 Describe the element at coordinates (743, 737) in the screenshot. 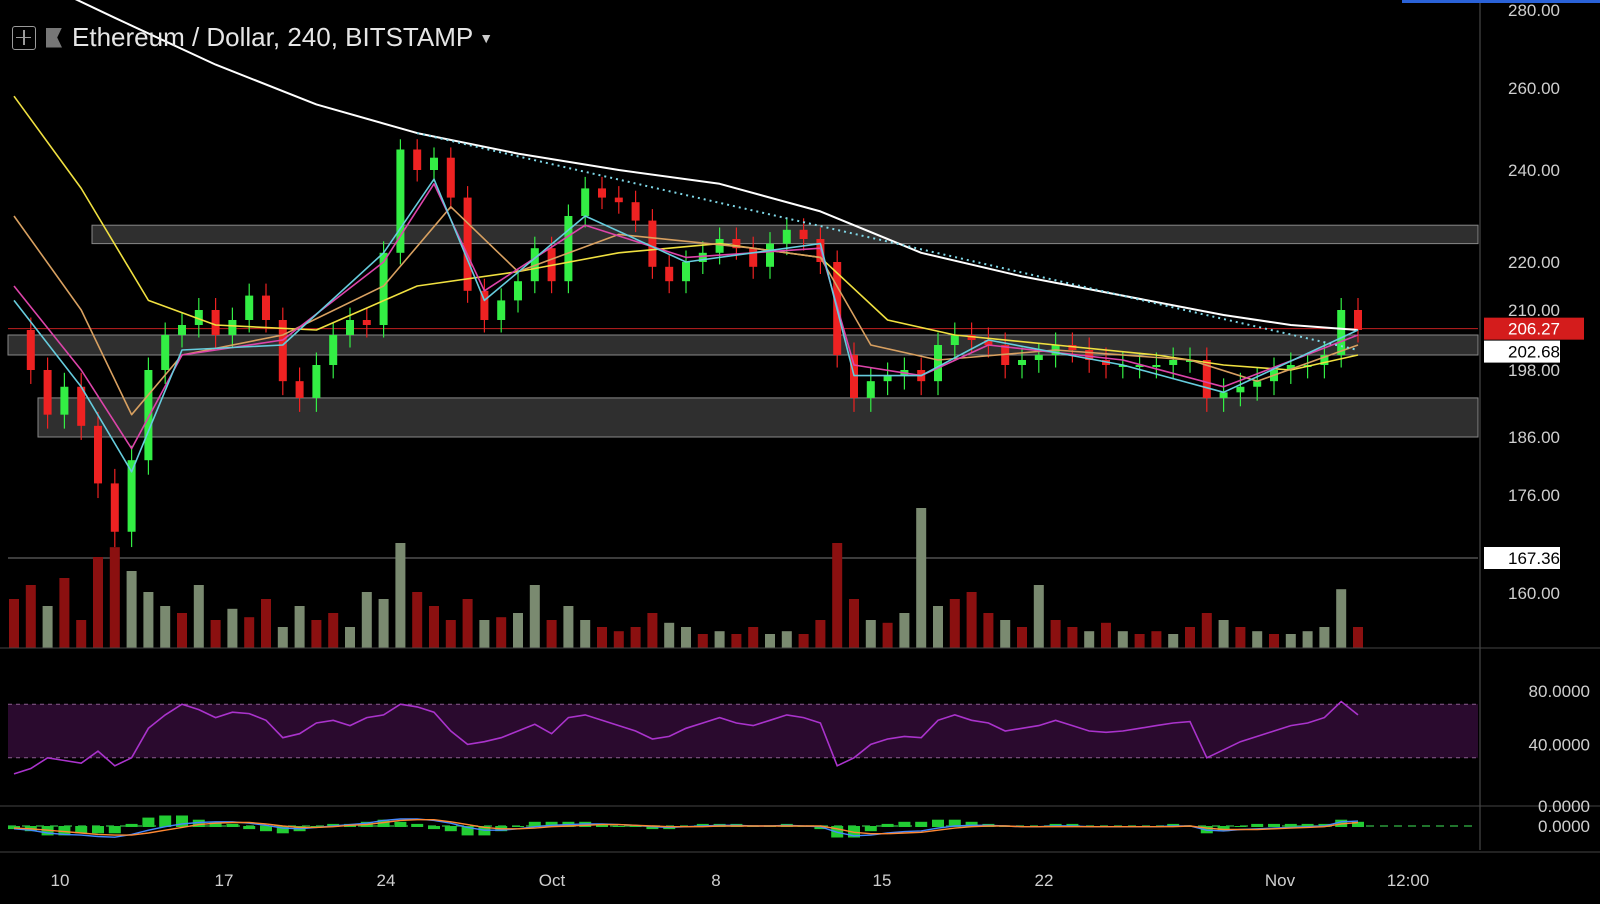

I see `rsi-panel` at that location.